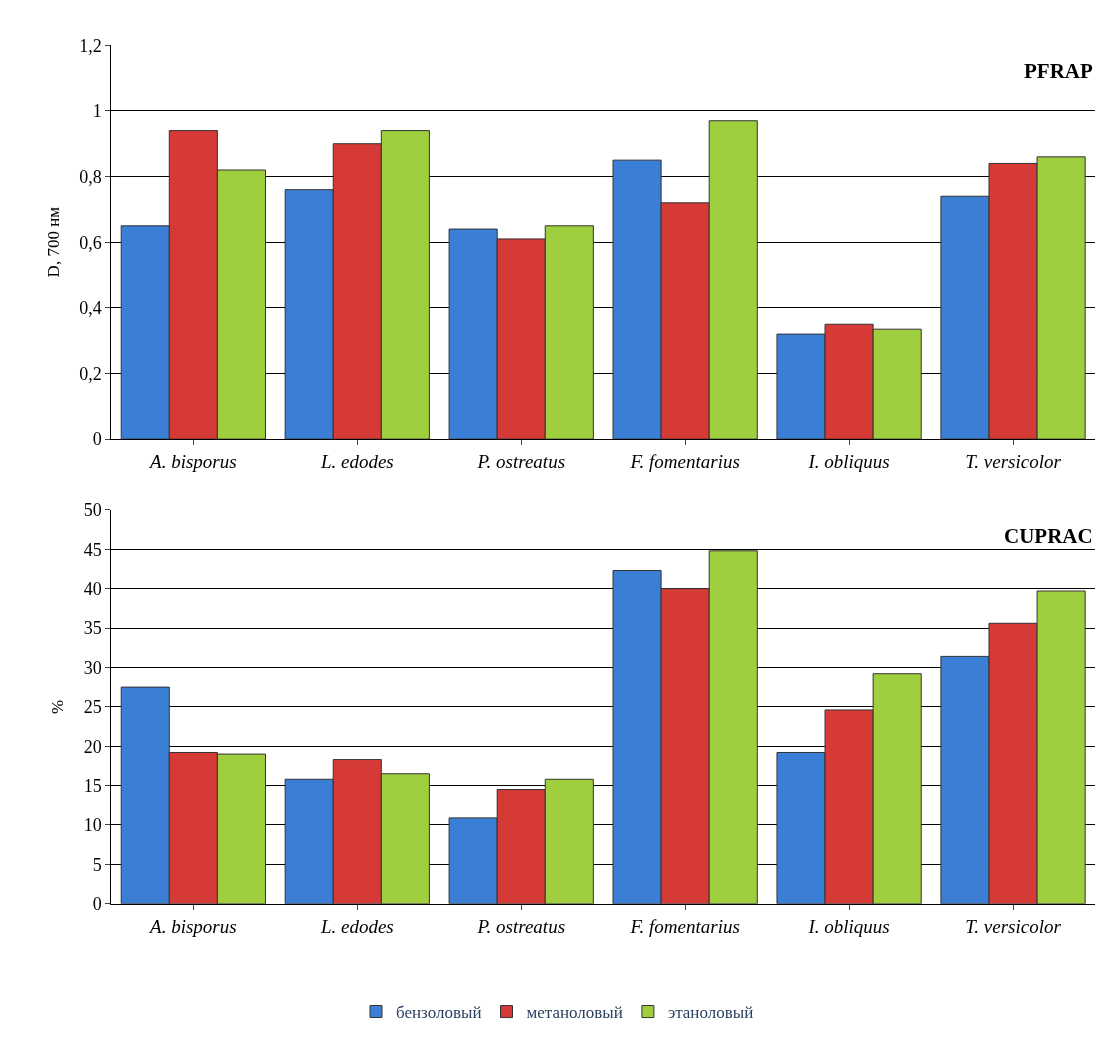 Image resolution: width=1105 pixels, height=1050 pixels. I want to click on legend-label: этаноловый, so click(710, 1013).